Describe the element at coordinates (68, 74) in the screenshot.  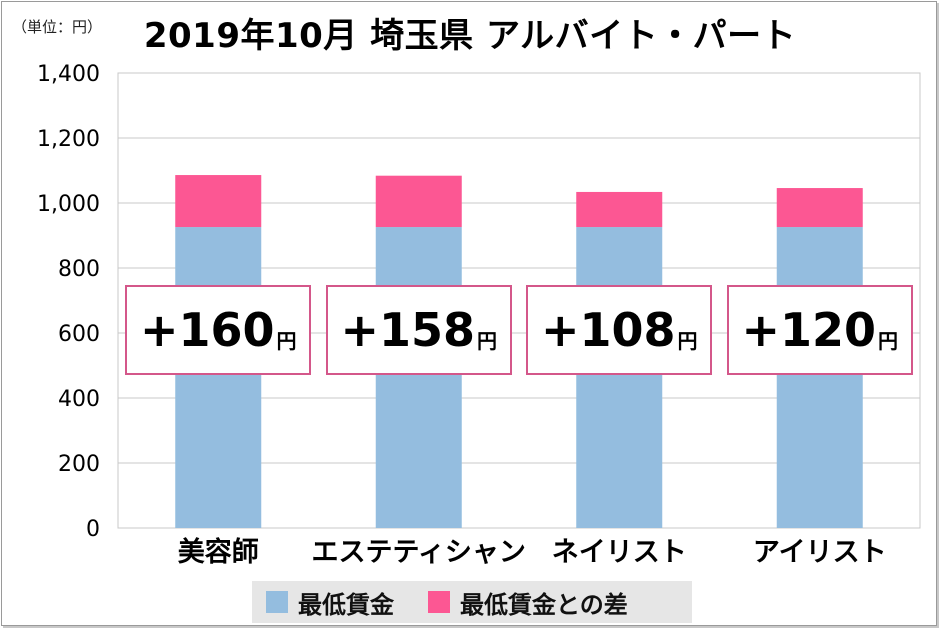
I see `y-tick-label: 1,400` at that location.